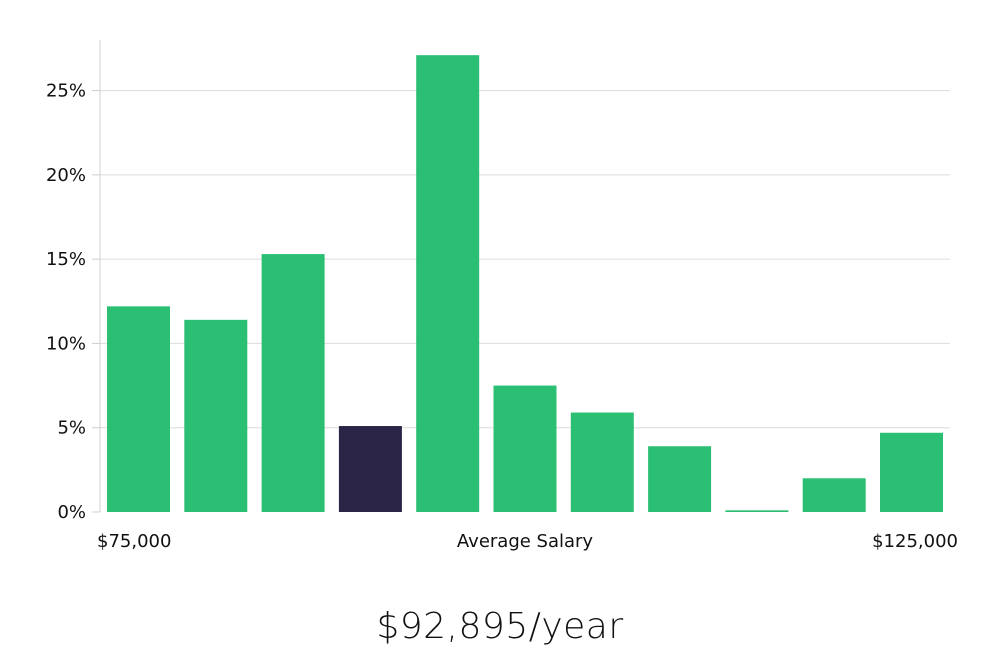 This screenshot has height=660, width=1000. Describe the element at coordinates (66, 259) in the screenshot. I see `y-tick-label: 15%` at that location.